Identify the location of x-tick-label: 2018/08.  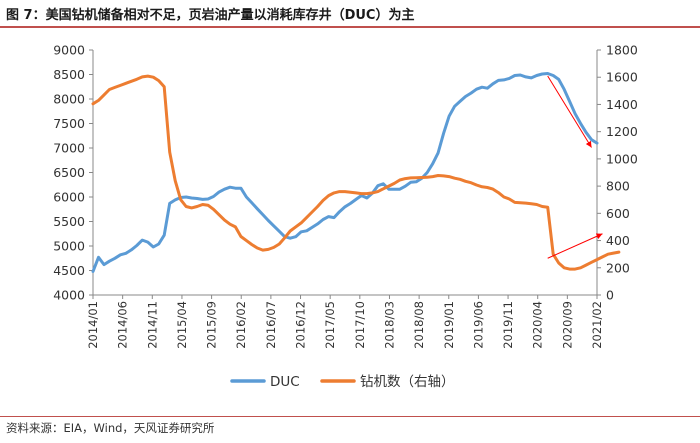
(419, 325).